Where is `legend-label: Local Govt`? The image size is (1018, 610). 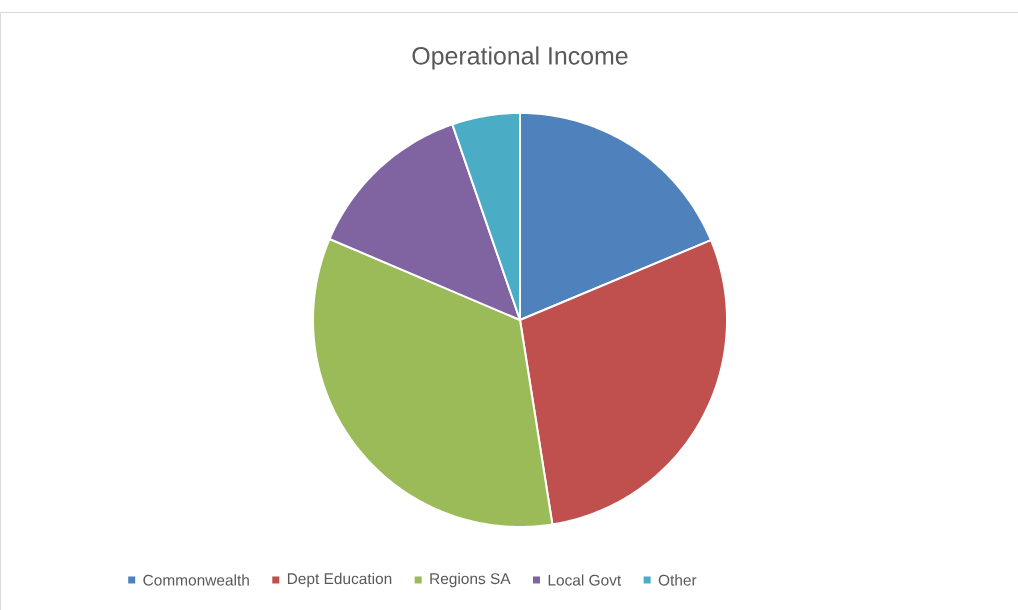
legend-label: Local Govt is located at coordinates (585, 580).